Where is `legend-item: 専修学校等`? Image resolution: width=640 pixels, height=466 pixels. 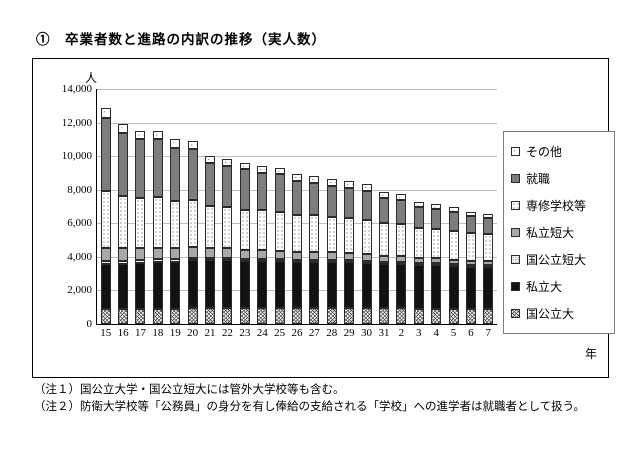 legend-item: 専修学校等 is located at coordinates (559, 205).